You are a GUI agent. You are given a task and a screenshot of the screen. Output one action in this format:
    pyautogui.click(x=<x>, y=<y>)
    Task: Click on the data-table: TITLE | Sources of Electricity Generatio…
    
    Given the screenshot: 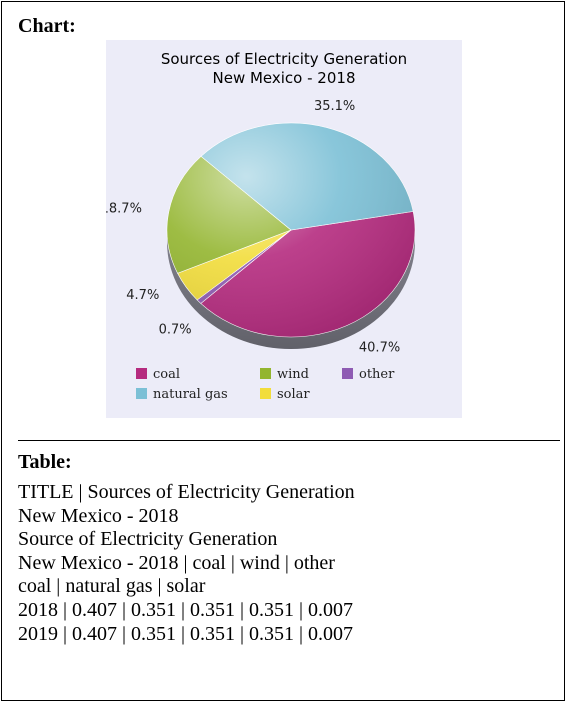 What is the action you would take?
    pyautogui.click(x=186, y=563)
    